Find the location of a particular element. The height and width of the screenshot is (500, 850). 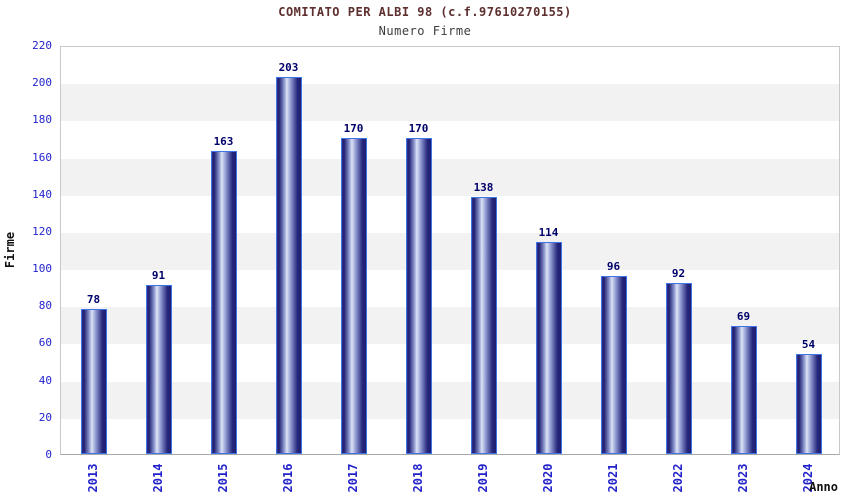

y-tick-label: 80 is located at coordinates (45, 306).